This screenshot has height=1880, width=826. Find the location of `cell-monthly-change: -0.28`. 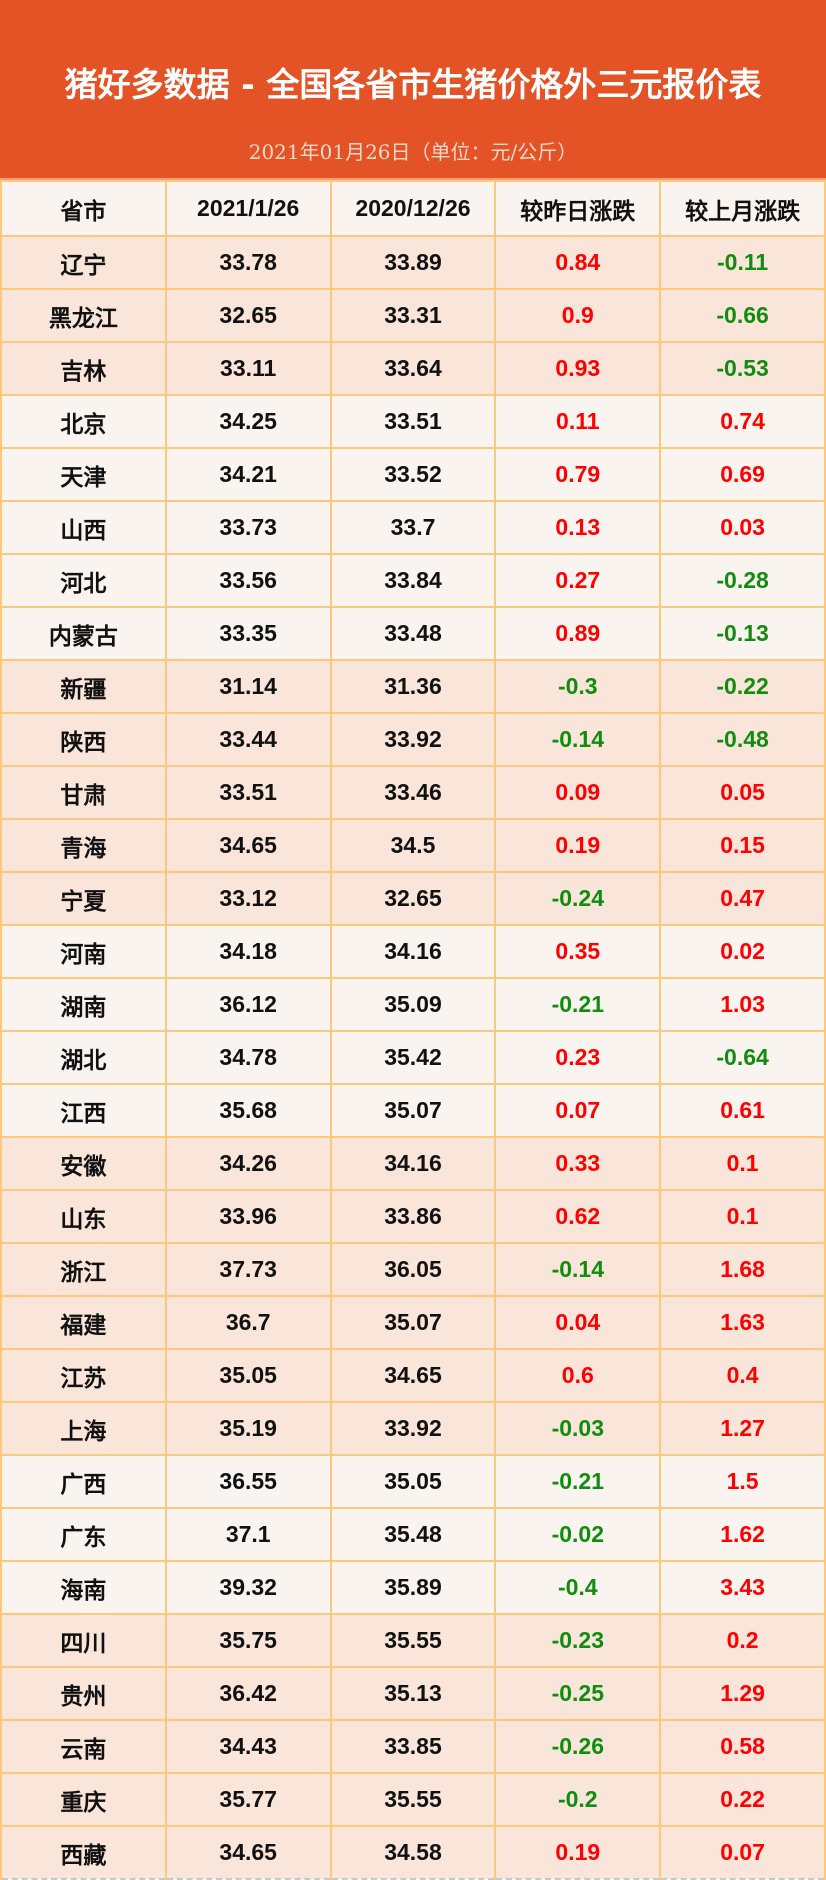

cell-monthly-change: -0.28 is located at coordinates (742, 580).